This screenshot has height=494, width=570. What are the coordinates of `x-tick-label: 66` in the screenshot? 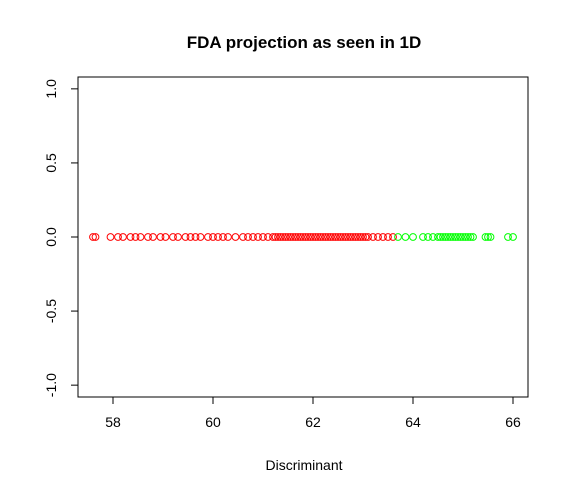 It's located at (513, 422).